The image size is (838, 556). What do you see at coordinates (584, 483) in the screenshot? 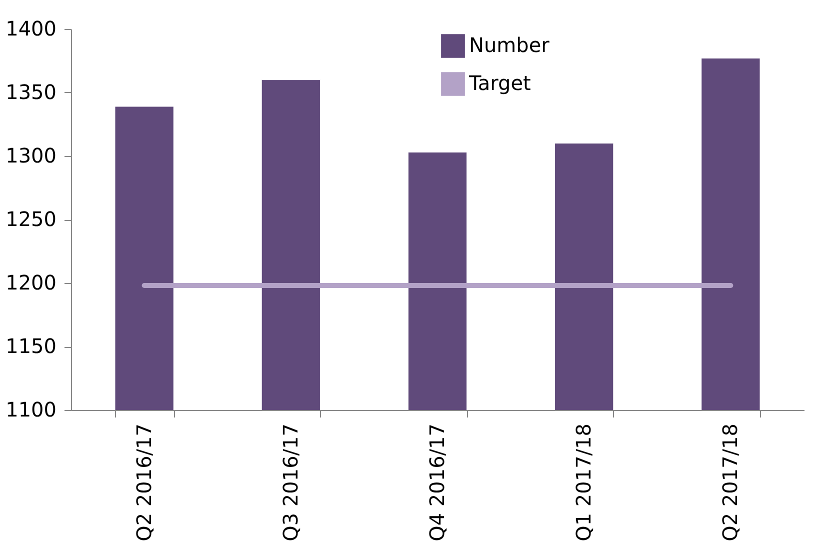
I see `x-tick-label: Q1 2017/18` at bounding box center [584, 483].